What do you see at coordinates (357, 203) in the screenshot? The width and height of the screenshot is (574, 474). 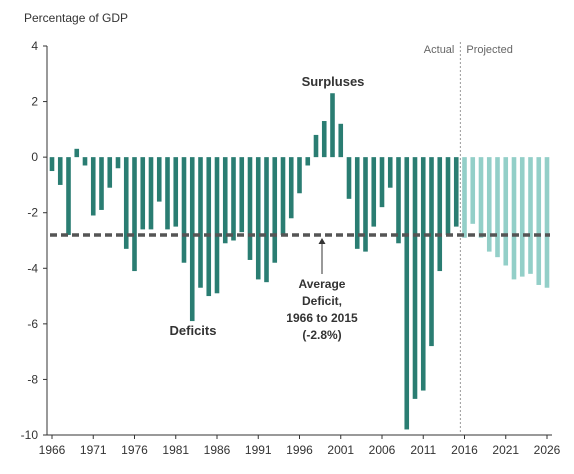 I see `bar-actual-2003` at bounding box center [357, 203].